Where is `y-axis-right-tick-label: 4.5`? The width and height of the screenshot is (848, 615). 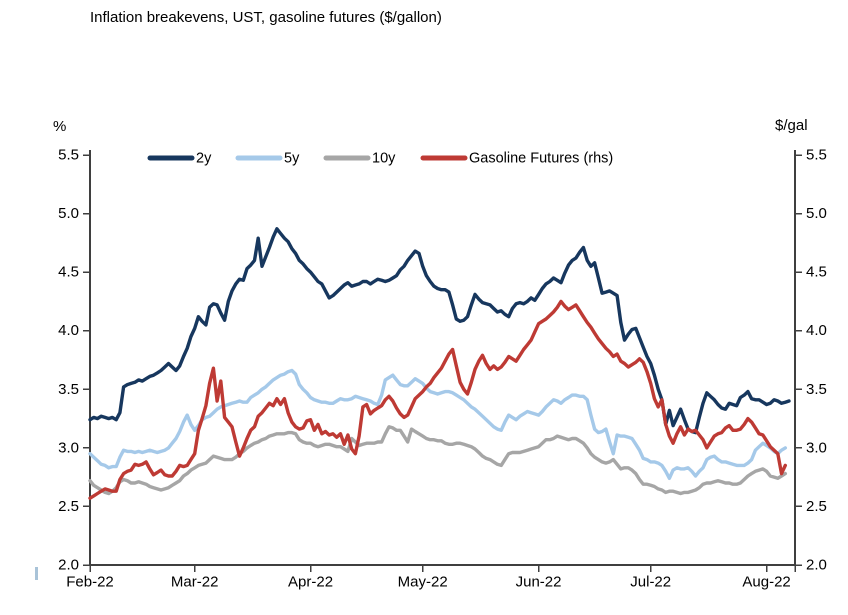 y-axis-right-tick-label: 4.5 is located at coordinates (816, 272).